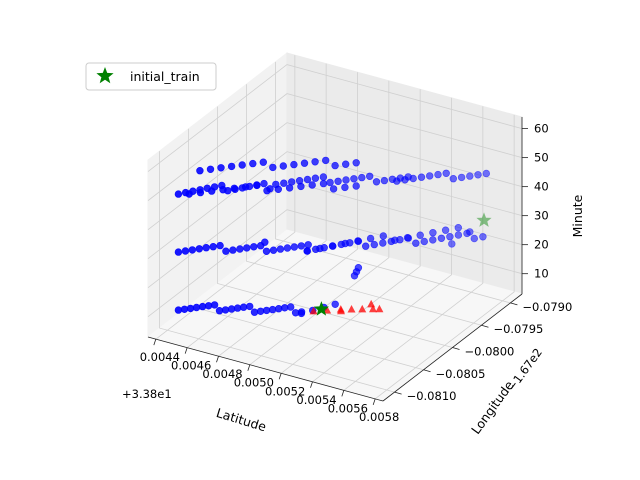  I want to click on z-tick-label: 20, so click(541, 245).